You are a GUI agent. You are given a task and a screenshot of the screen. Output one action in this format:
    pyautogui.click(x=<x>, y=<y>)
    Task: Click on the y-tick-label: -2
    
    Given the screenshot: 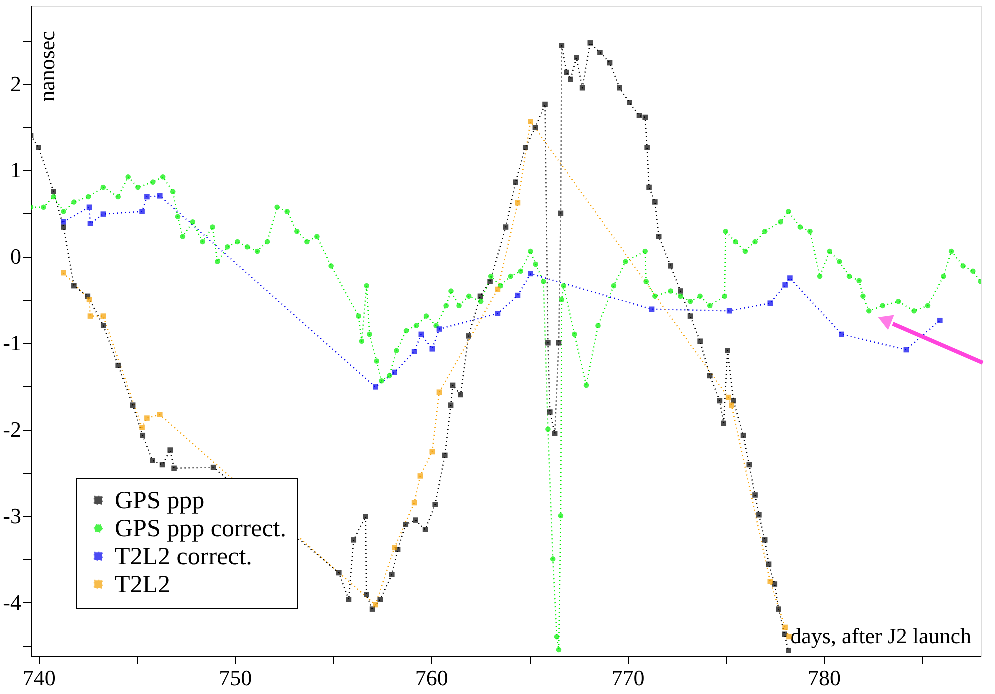 What is the action you would take?
    pyautogui.click(x=12, y=429)
    